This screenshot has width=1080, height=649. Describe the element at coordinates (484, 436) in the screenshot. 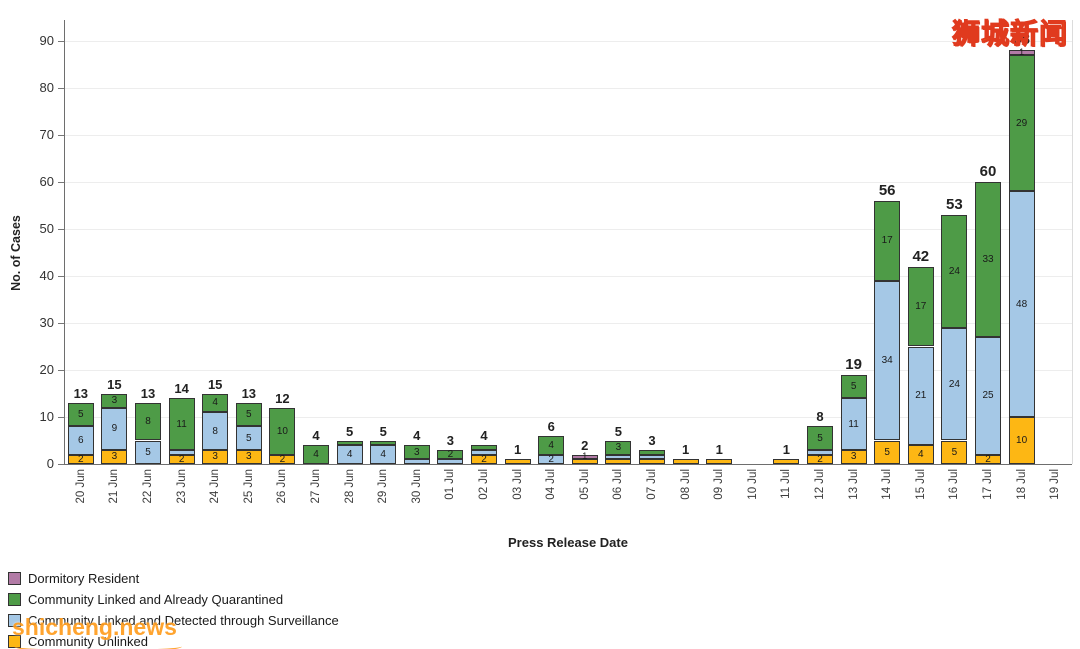

I see `bar-total-label: 4` at that location.